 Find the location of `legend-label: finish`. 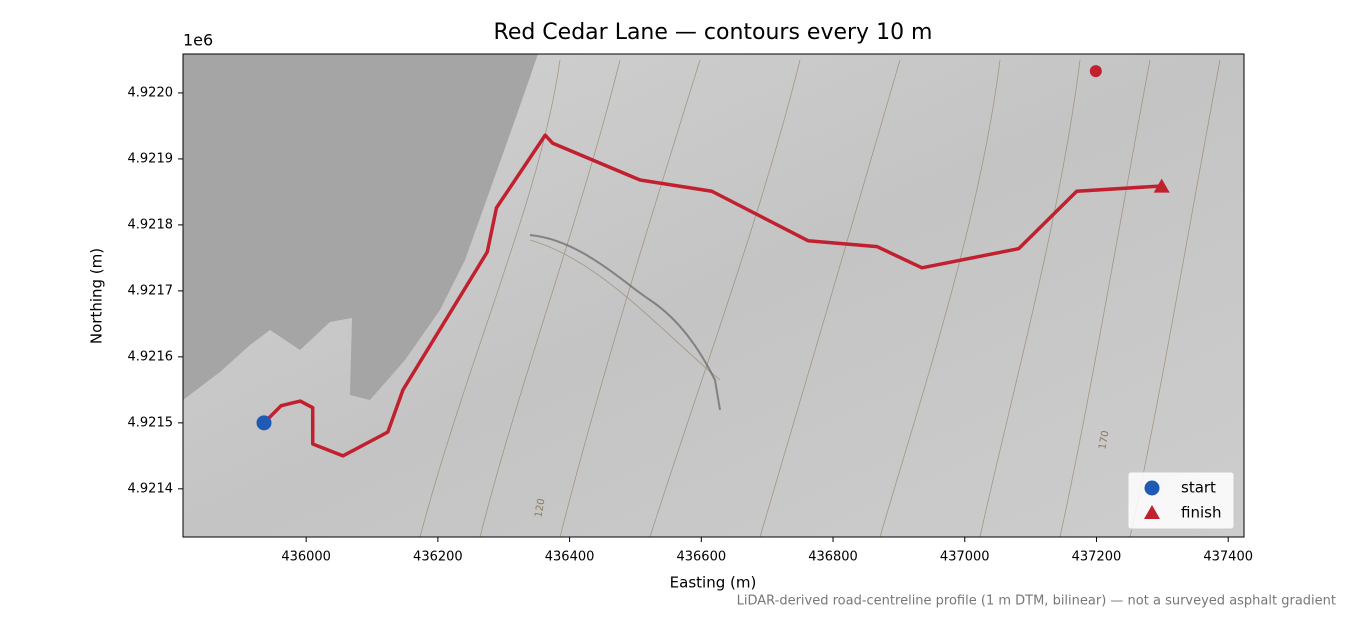

legend-label: finish is located at coordinates (1201, 513).